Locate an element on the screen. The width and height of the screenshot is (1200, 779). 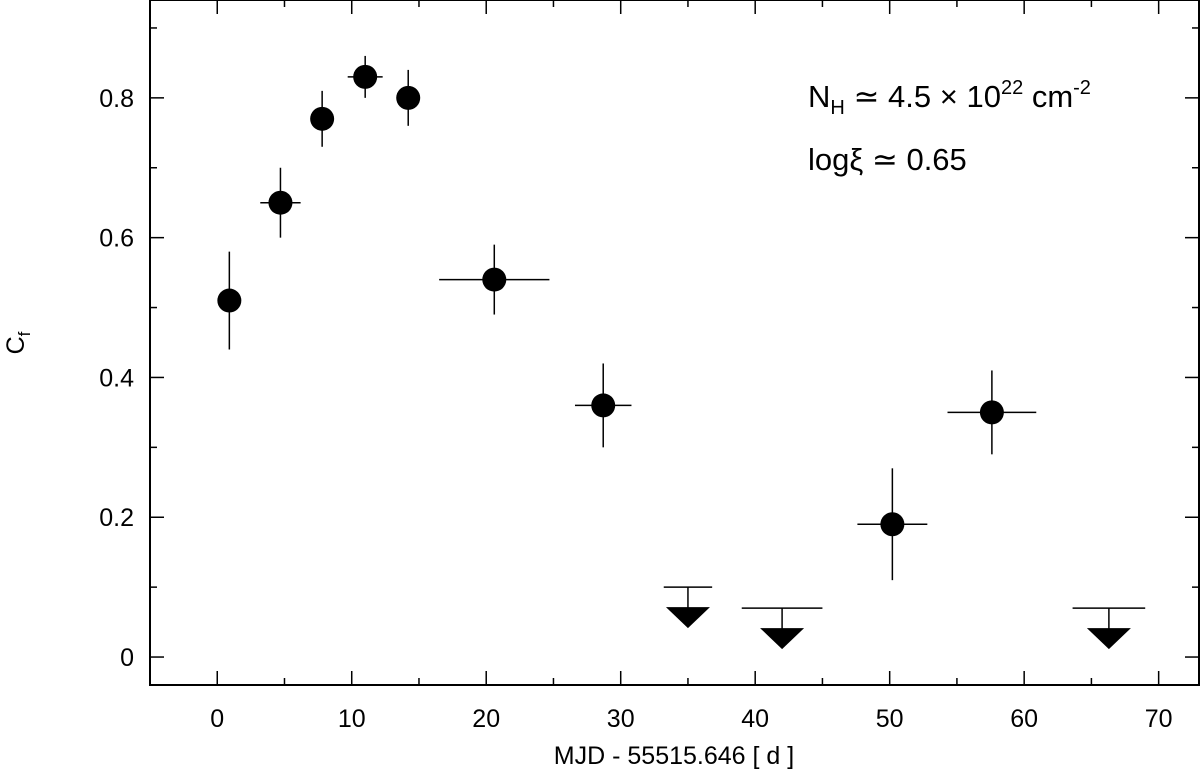
x-tick-label: 70 is located at coordinates (1159, 719).